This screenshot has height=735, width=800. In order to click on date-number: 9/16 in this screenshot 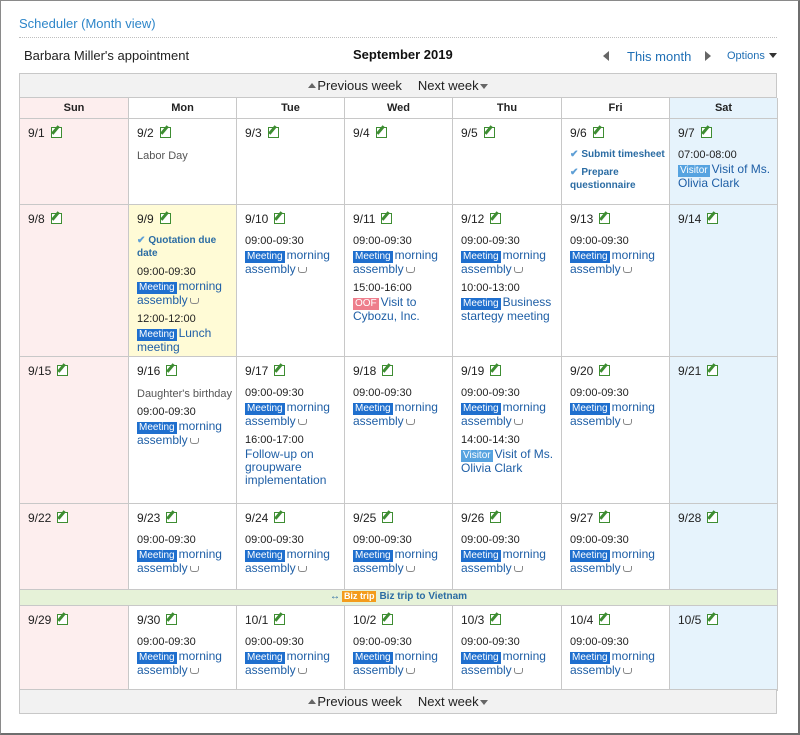, I will do `click(149, 371)`.